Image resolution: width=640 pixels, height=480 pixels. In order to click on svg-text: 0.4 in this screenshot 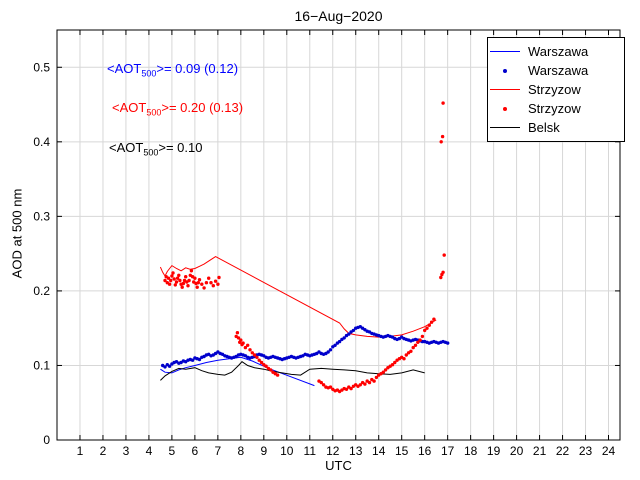, I will do `click(41, 142)`.